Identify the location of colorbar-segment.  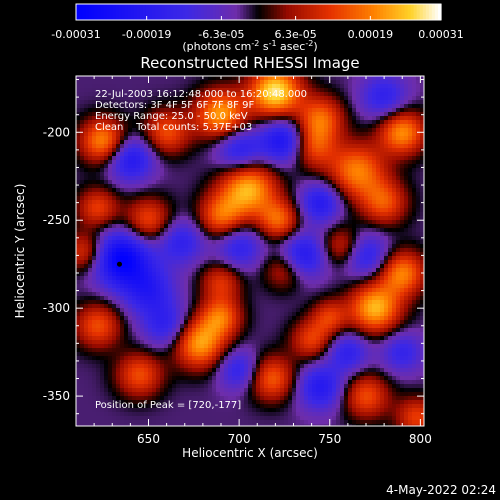
(263, 12).